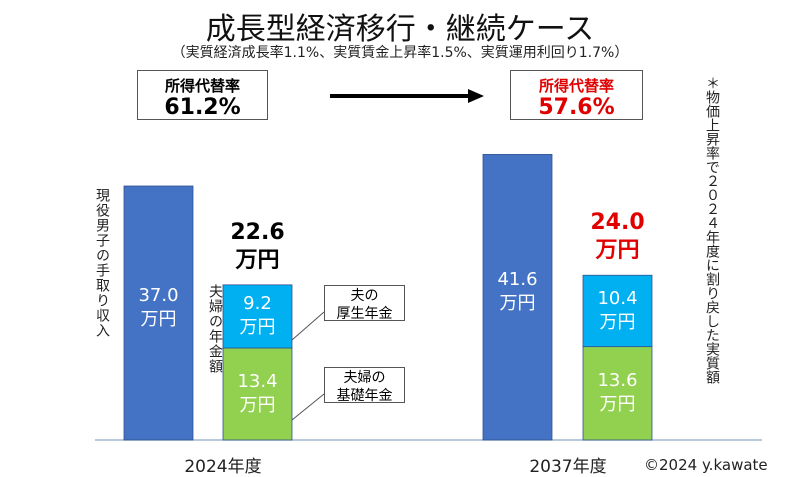 This screenshot has width=800, height=477. I want to click on replacement-rate-2037: 所得代替率 57.6%, so click(576, 95).